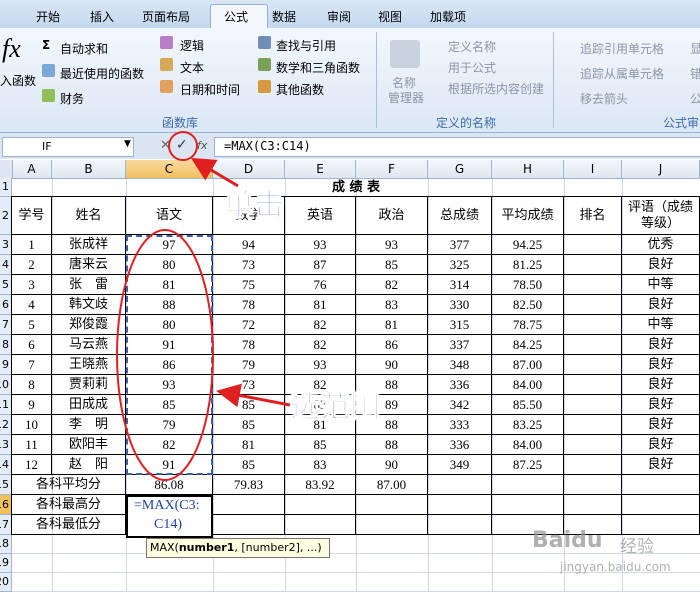 The width and height of the screenshot is (700, 592). I want to click on edit-cell, so click(169, 516).